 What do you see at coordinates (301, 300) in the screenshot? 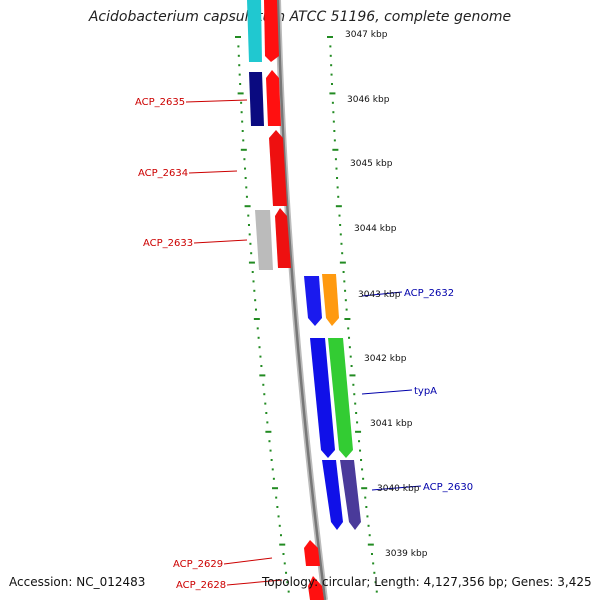
I see `genome-backbone-core` at bounding box center [301, 300].